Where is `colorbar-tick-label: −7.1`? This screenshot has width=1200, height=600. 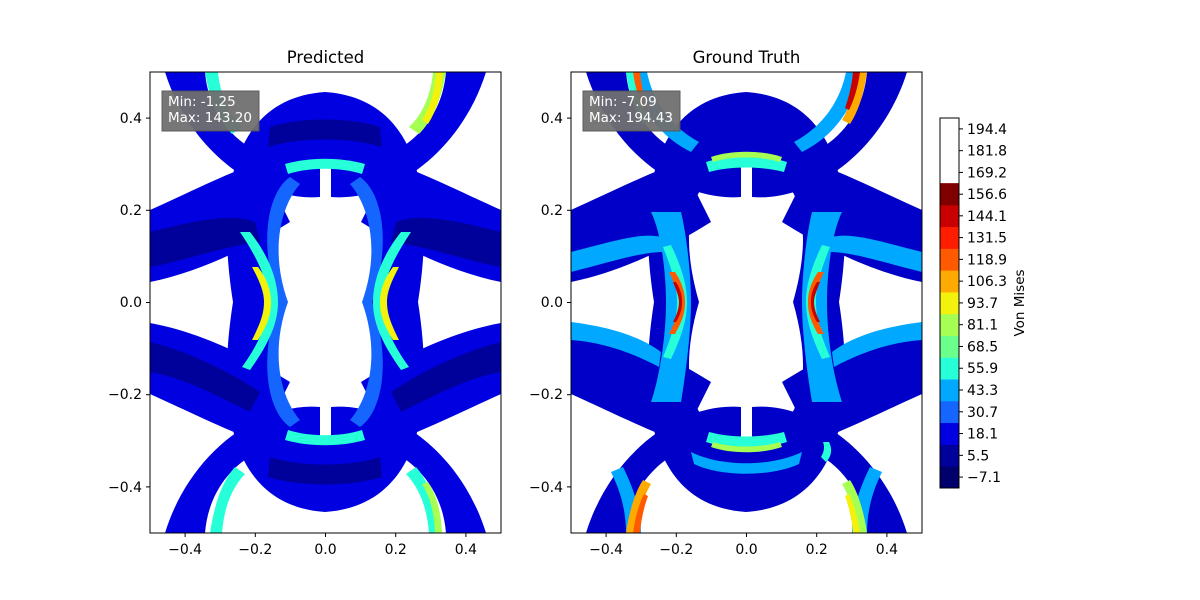 colorbar-tick-label: −7.1 is located at coordinates (984, 478).